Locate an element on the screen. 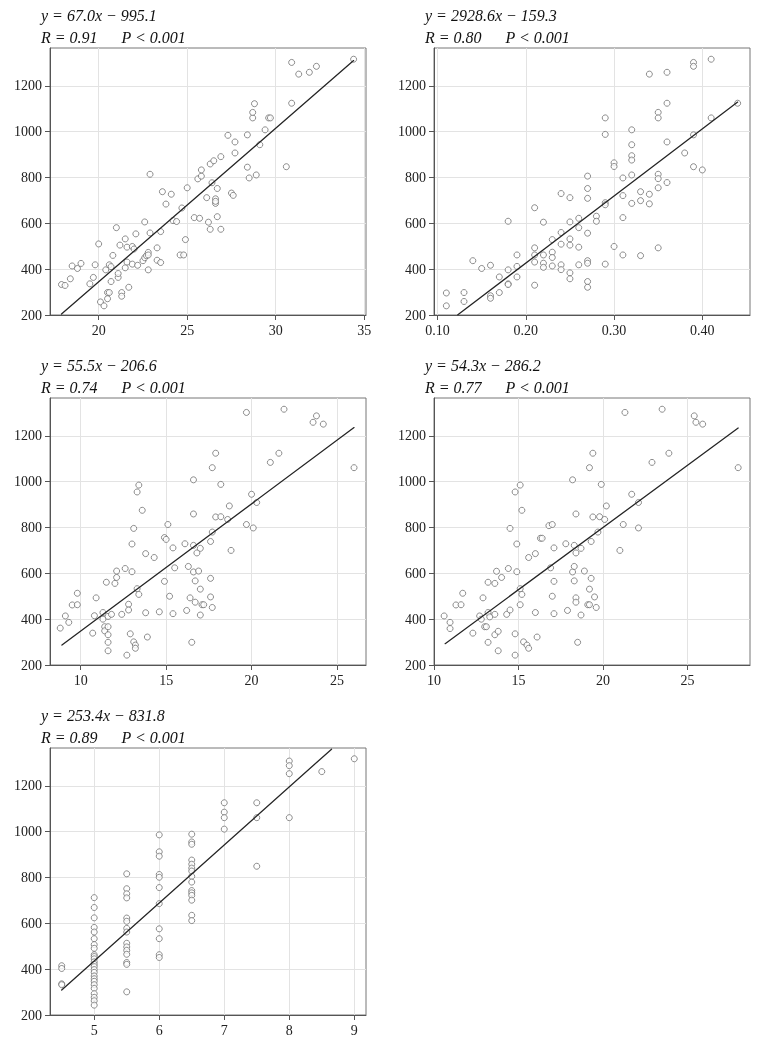  x-tick-label: 8 is located at coordinates (289, 1030).